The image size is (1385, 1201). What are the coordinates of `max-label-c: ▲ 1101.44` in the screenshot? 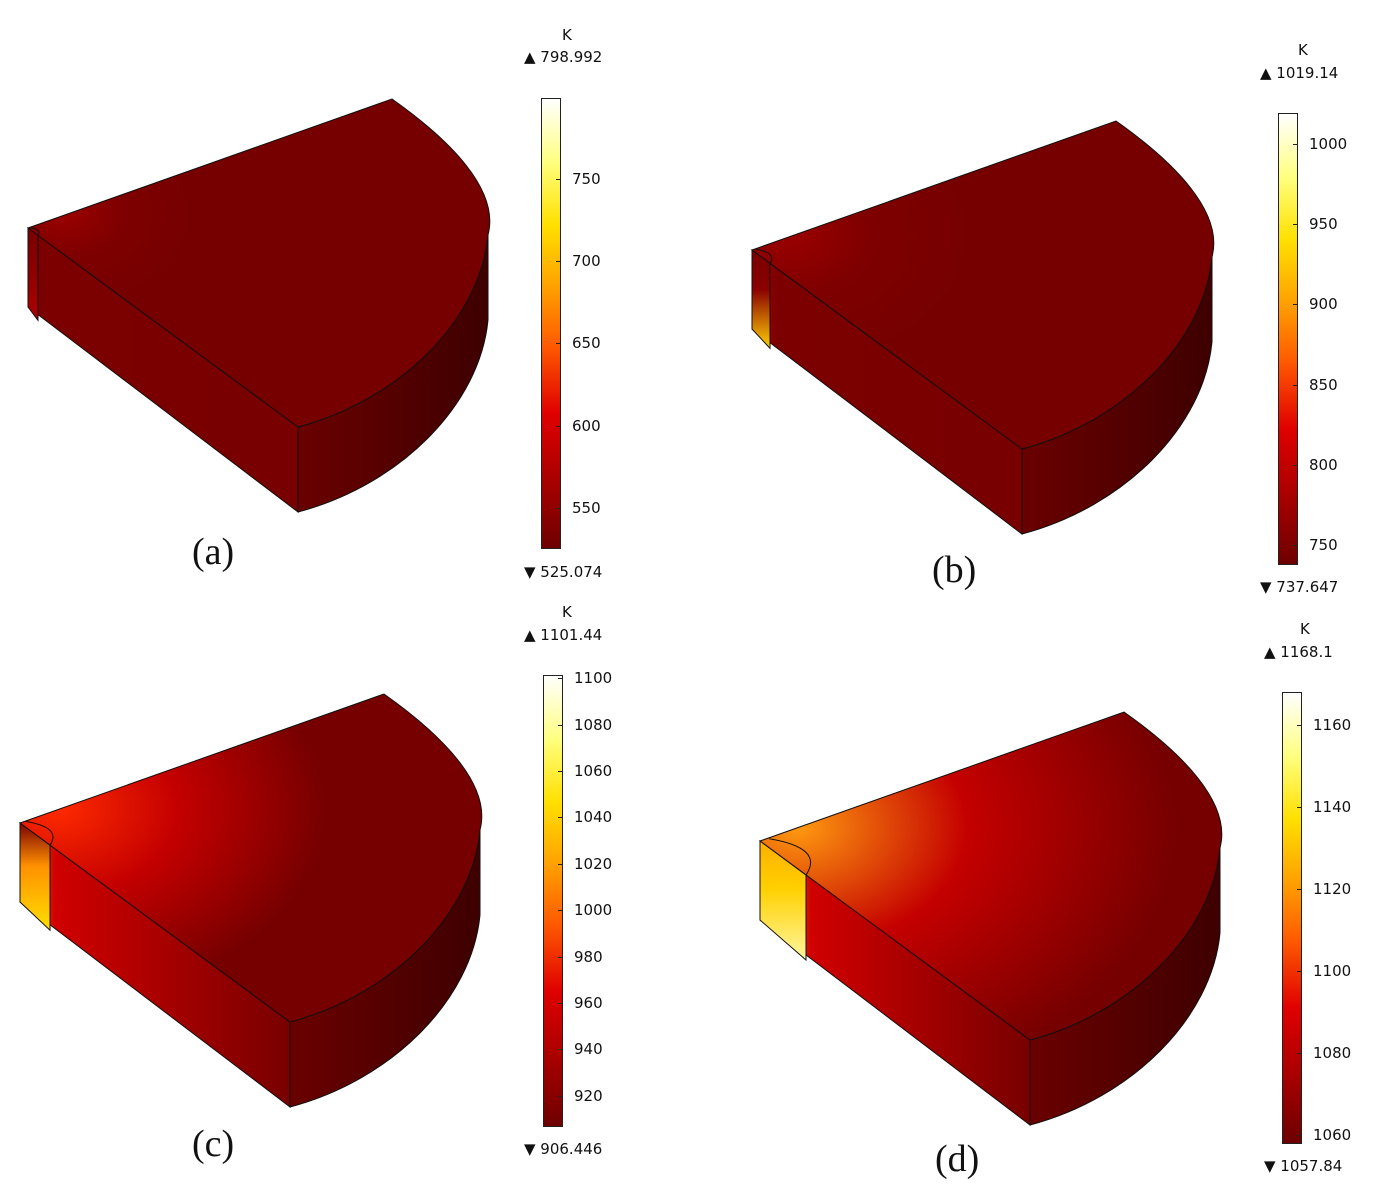 It's located at (563, 635).